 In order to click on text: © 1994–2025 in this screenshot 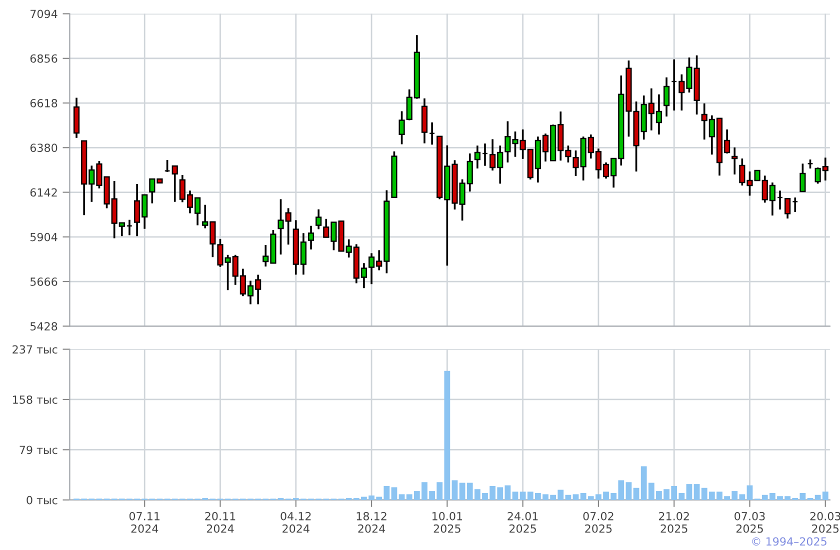, I will do `click(789, 541)`.